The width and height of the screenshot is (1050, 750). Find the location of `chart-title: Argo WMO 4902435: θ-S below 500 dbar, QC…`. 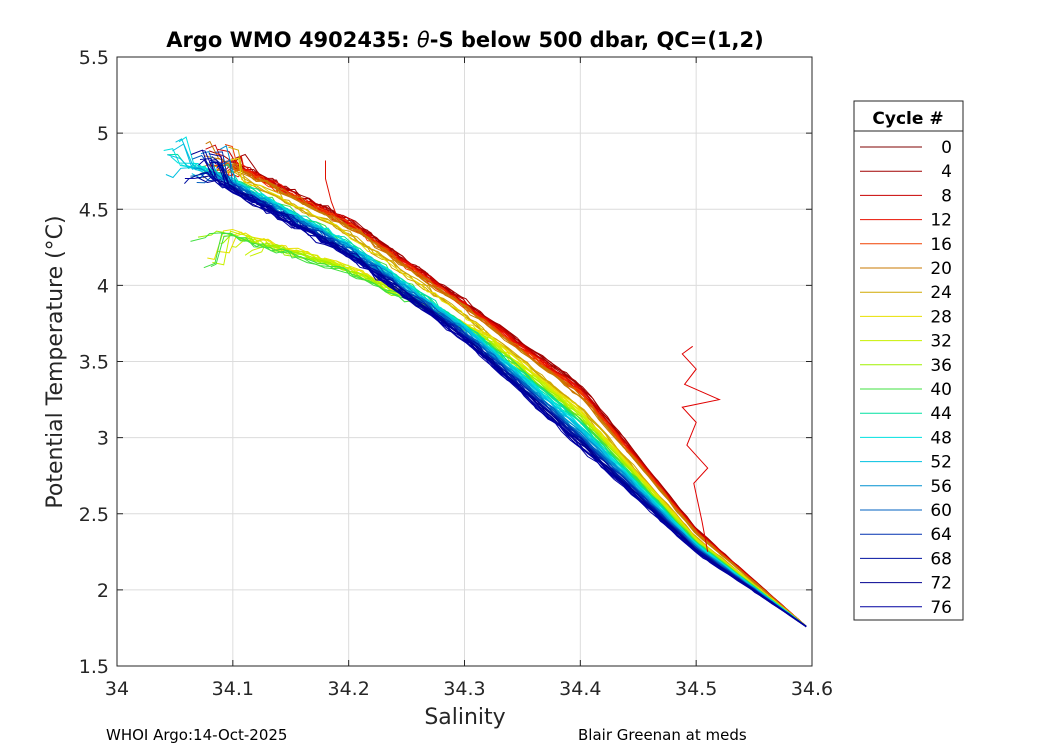

chart-title: Argo WMO 4902435: θ-S below 500 dbar, QC… is located at coordinates (464, 40).